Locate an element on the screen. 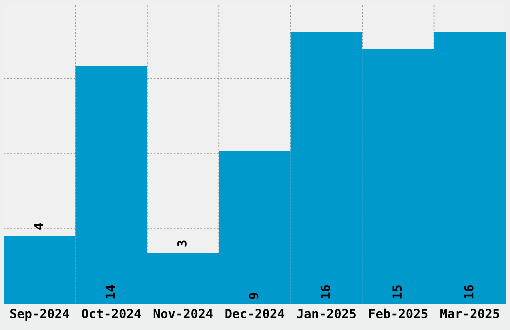 The height and width of the screenshot is (330, 510). data-label: 14 is located at coordinates (111, 292).